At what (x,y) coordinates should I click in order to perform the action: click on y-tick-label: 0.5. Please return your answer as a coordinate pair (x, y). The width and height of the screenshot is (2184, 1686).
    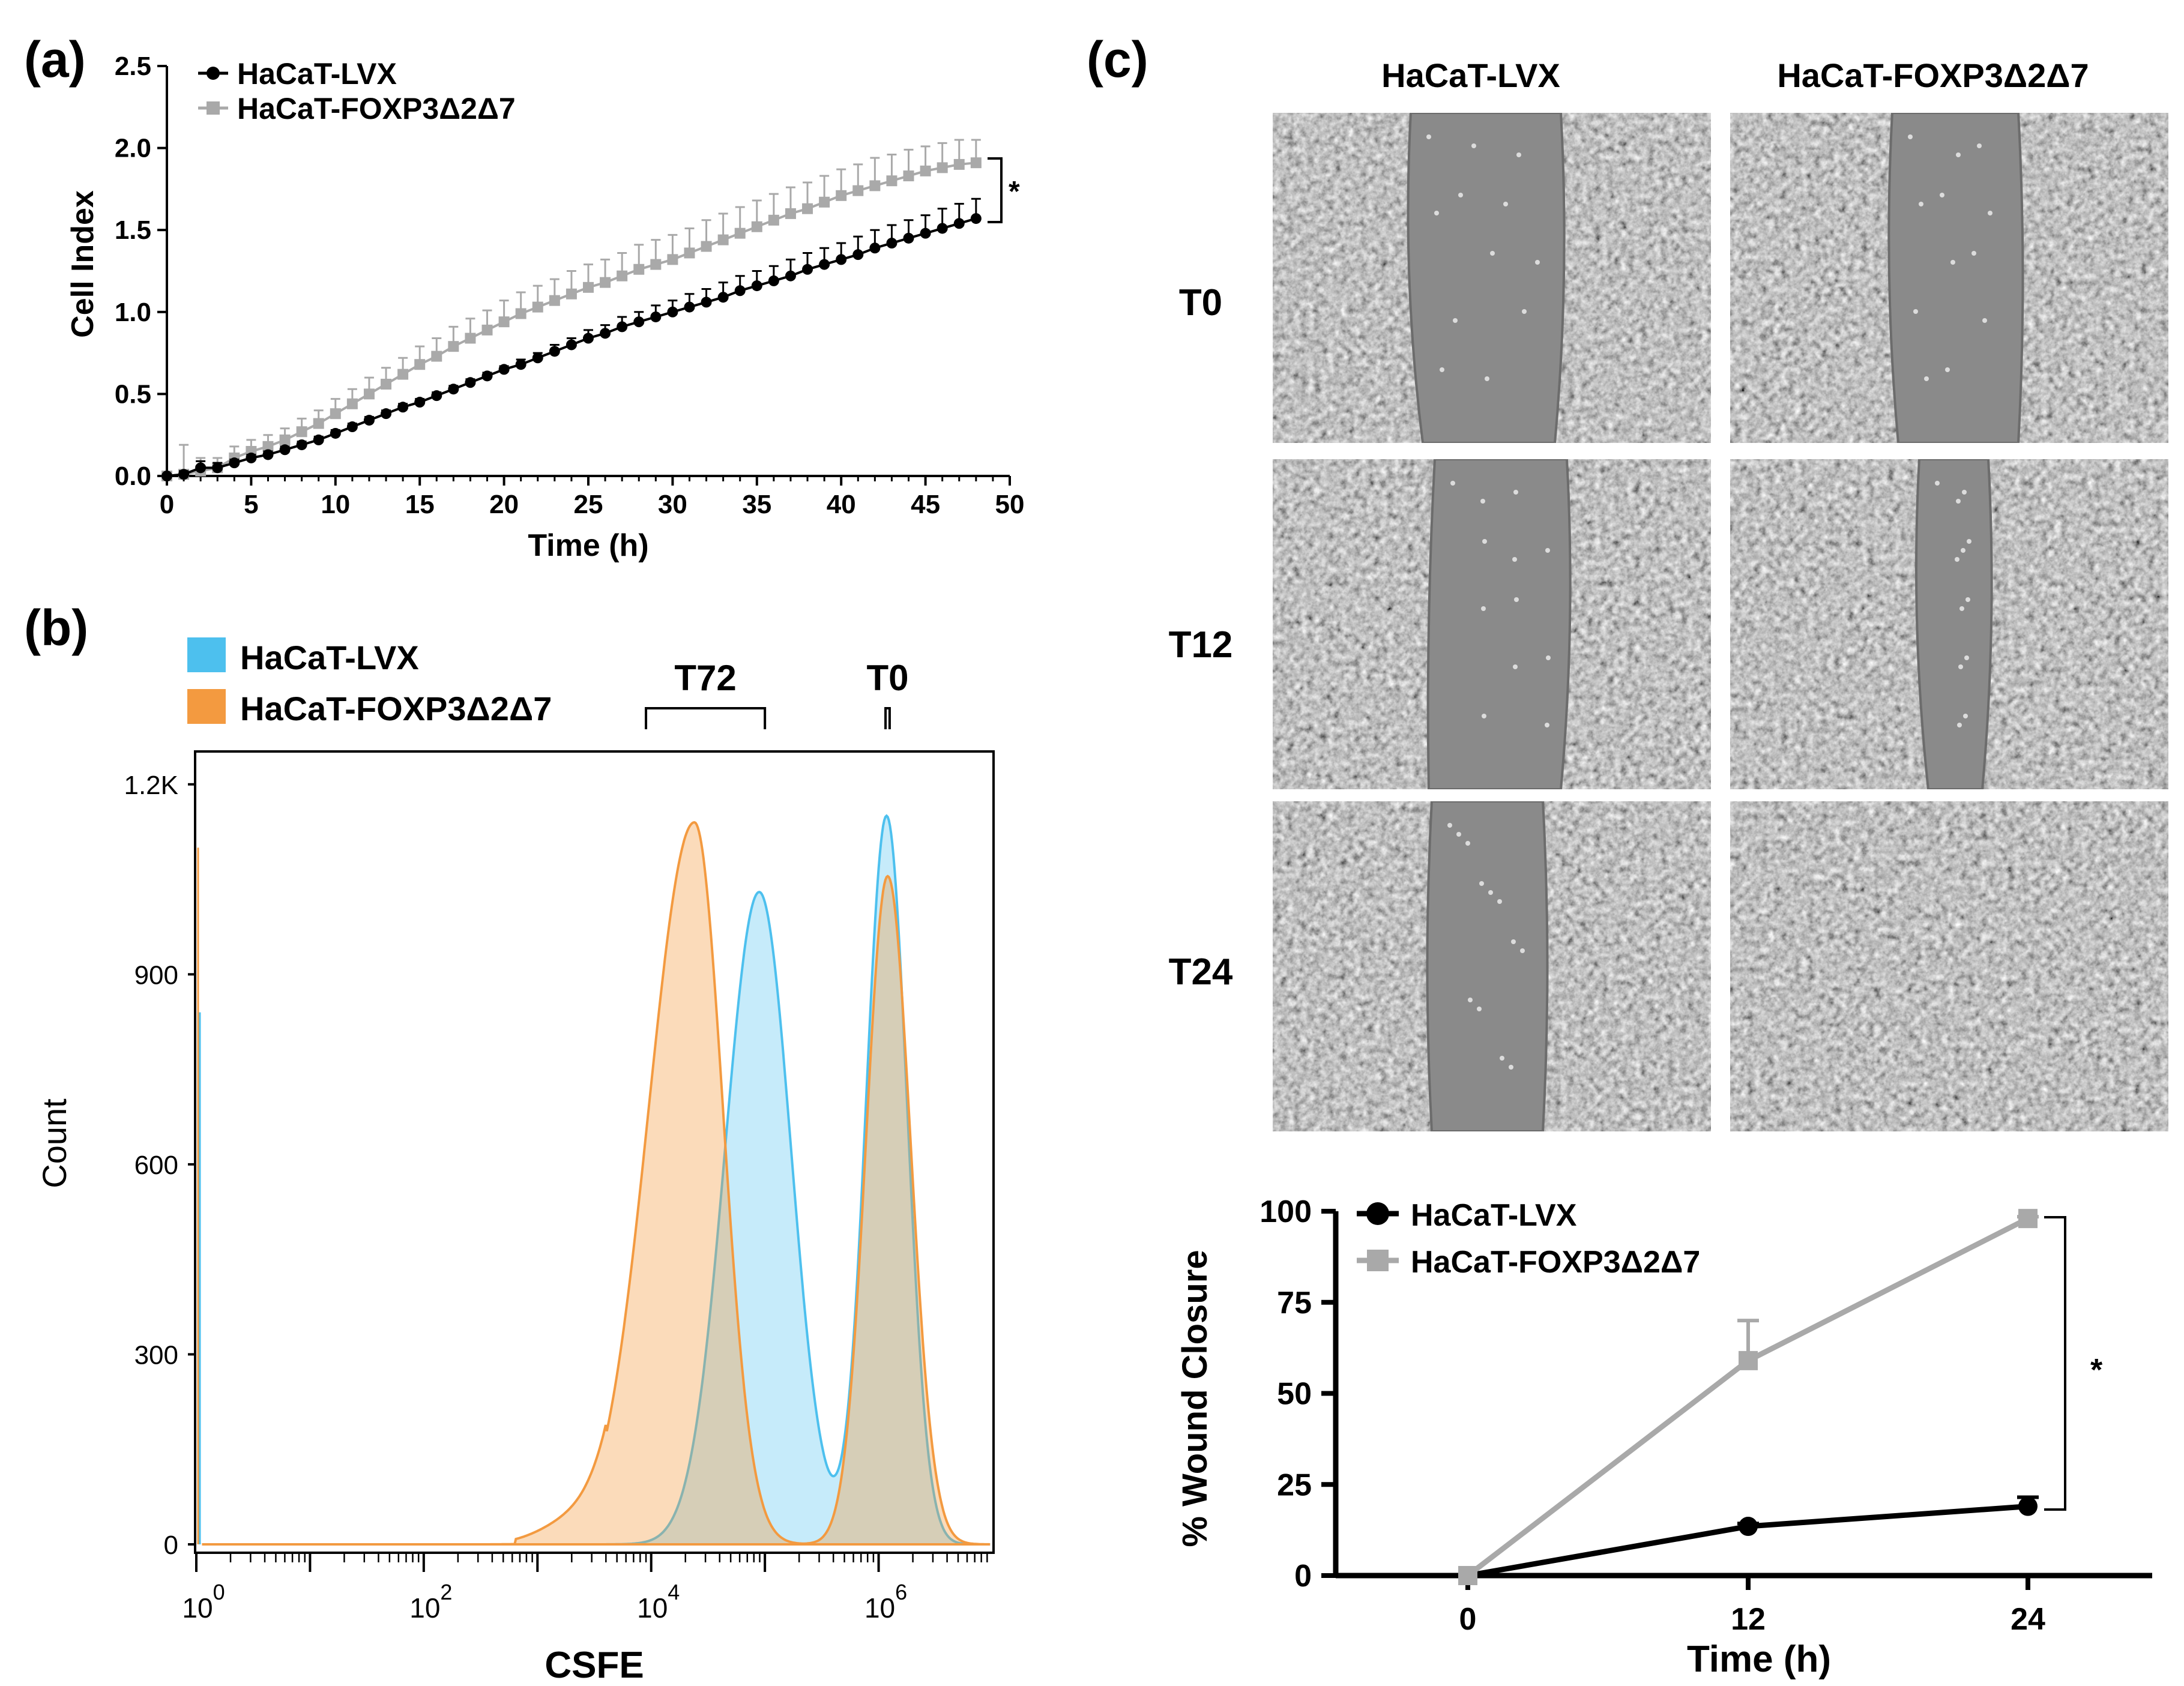
    Looking at the image, I should click on (133, 394).